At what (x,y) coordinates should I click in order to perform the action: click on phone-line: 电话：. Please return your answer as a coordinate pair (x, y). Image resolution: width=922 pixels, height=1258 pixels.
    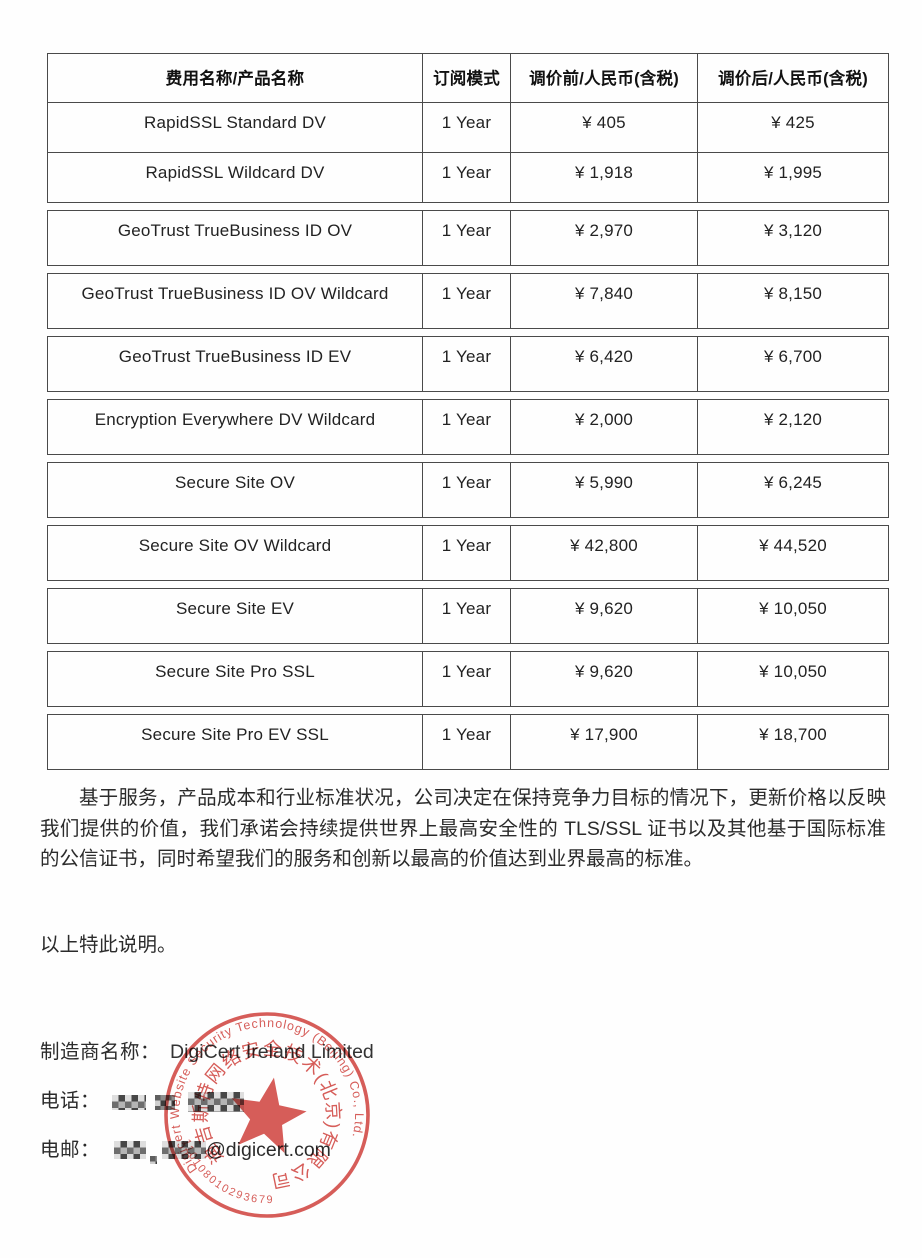
    Looking at the image, I should click on (142, 1098).